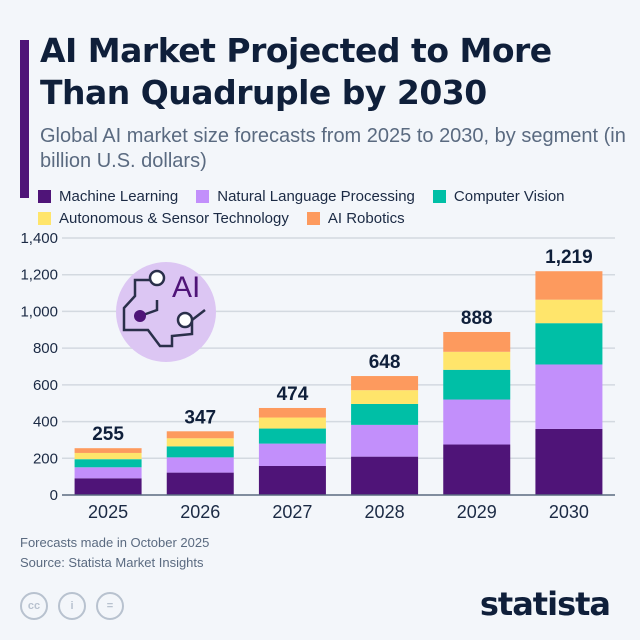  What do you see at coordinates (39, 238) in the screenshot?
I see `y-tick-label: 1,400` at bounding box center [39, 238].